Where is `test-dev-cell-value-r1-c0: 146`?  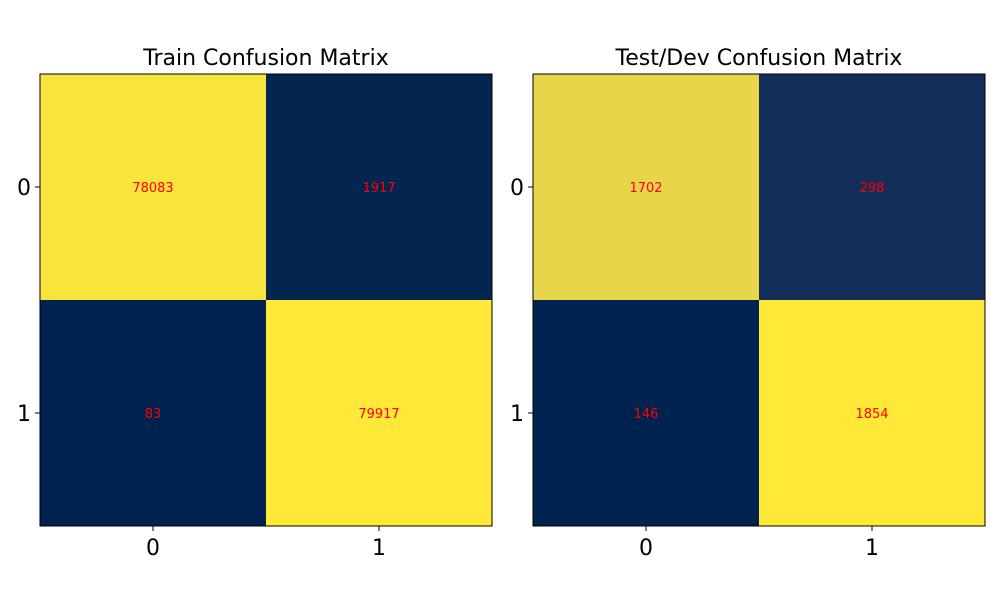
test-dev-cell-value-r1-c0: 146 is located at coordinates (646, 414).